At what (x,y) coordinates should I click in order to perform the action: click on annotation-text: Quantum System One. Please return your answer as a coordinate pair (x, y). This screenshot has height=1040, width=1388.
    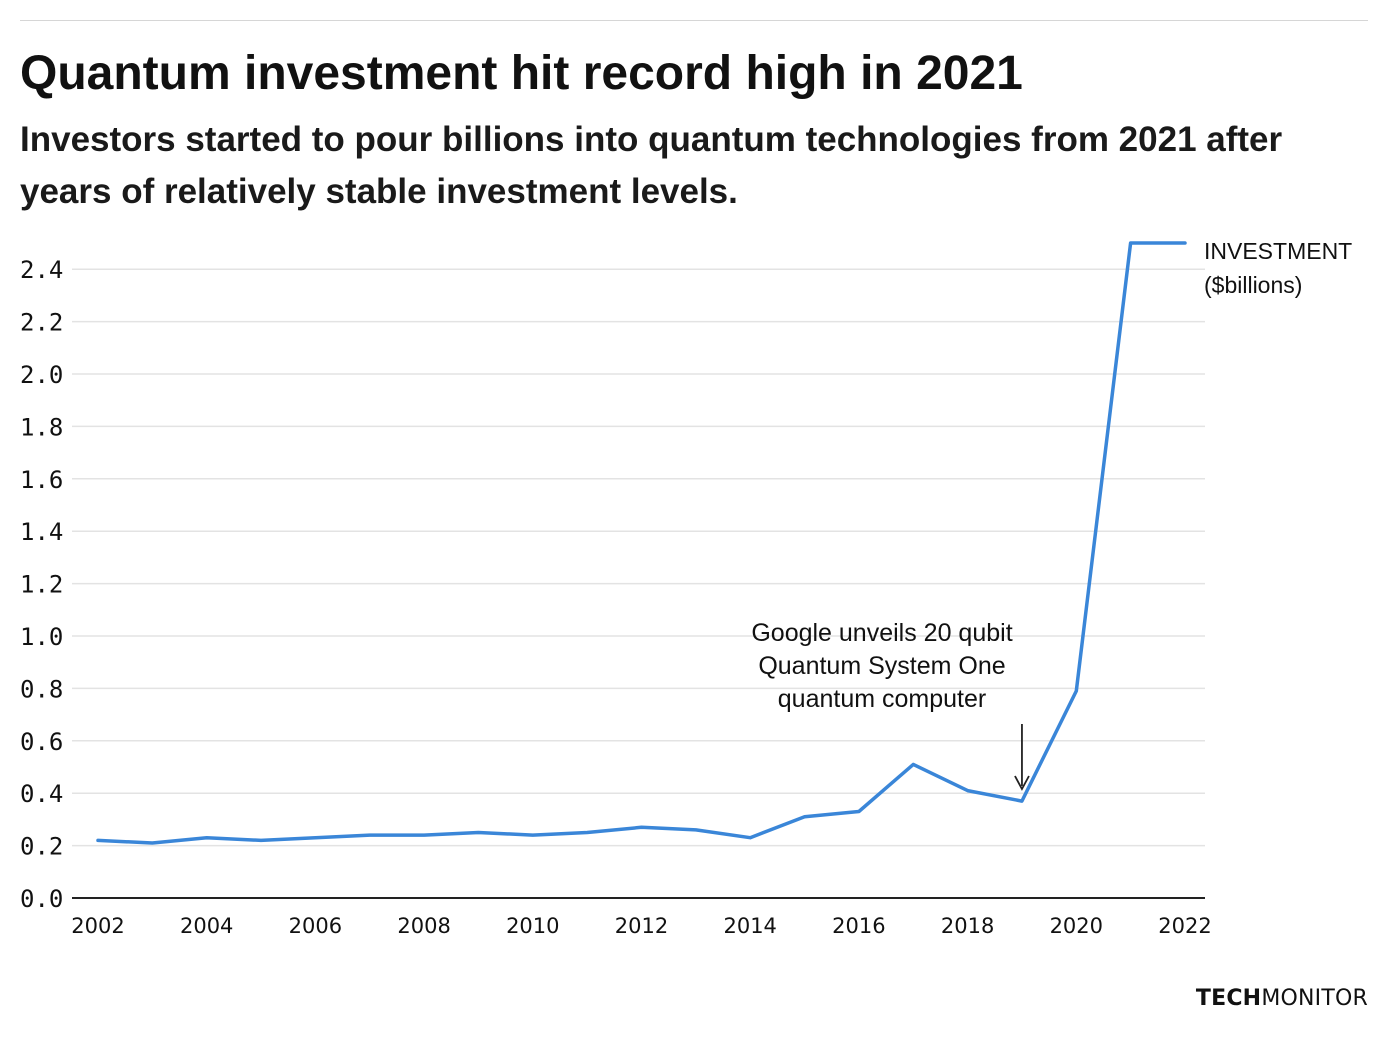
    Looking at the image, I should click on (881, 666).